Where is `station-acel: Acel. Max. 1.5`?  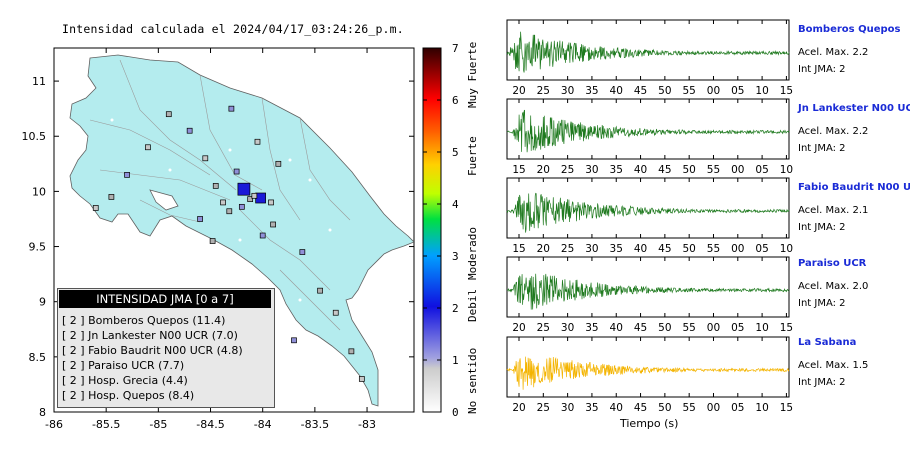
station-acel: Acel. Max. 1.5 is located at coordinates (833, 365).